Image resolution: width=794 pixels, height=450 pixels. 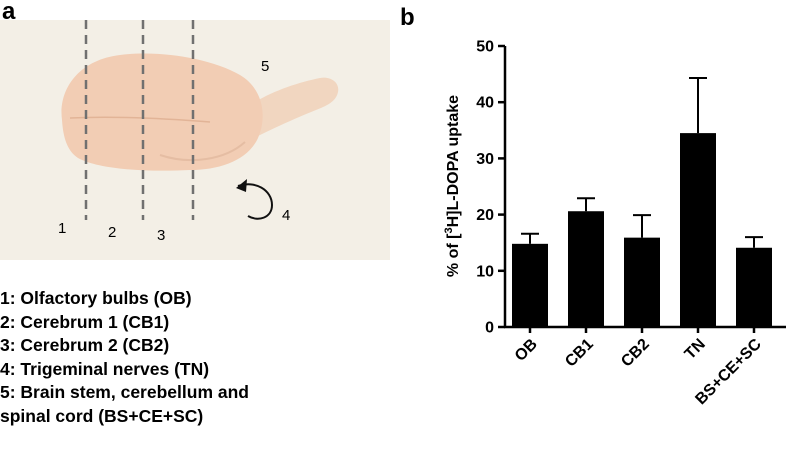 I want to click on x-tick-label-tn: TN, so click(x=695, y=349).